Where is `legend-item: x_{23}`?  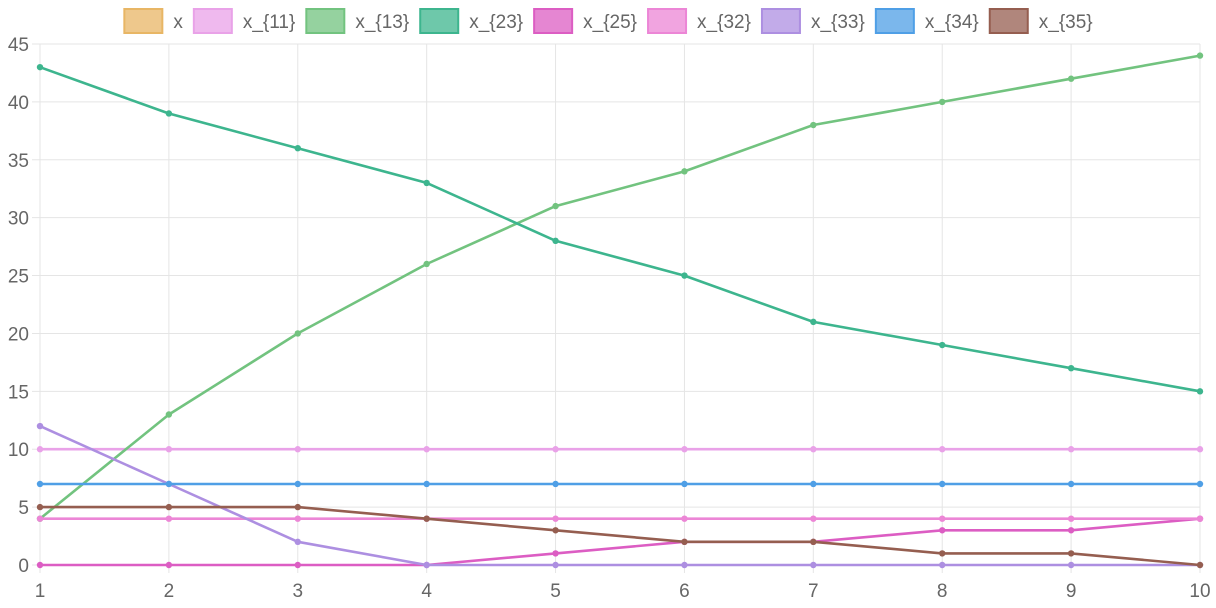
legend-item: x_{23} is located at coordinates (471, 21).